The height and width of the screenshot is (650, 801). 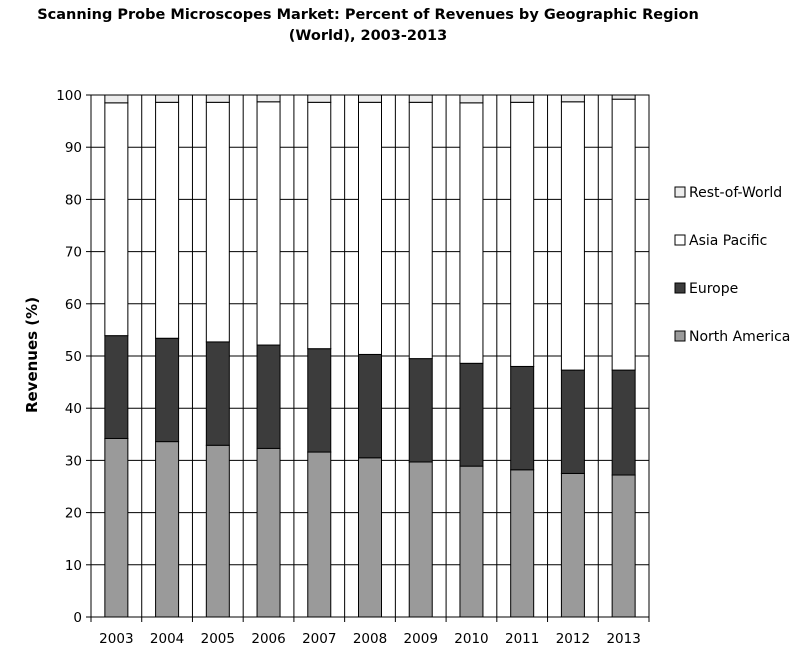 I want to click on x-tick-label-2007: 2007, so click(x=319, y=639).